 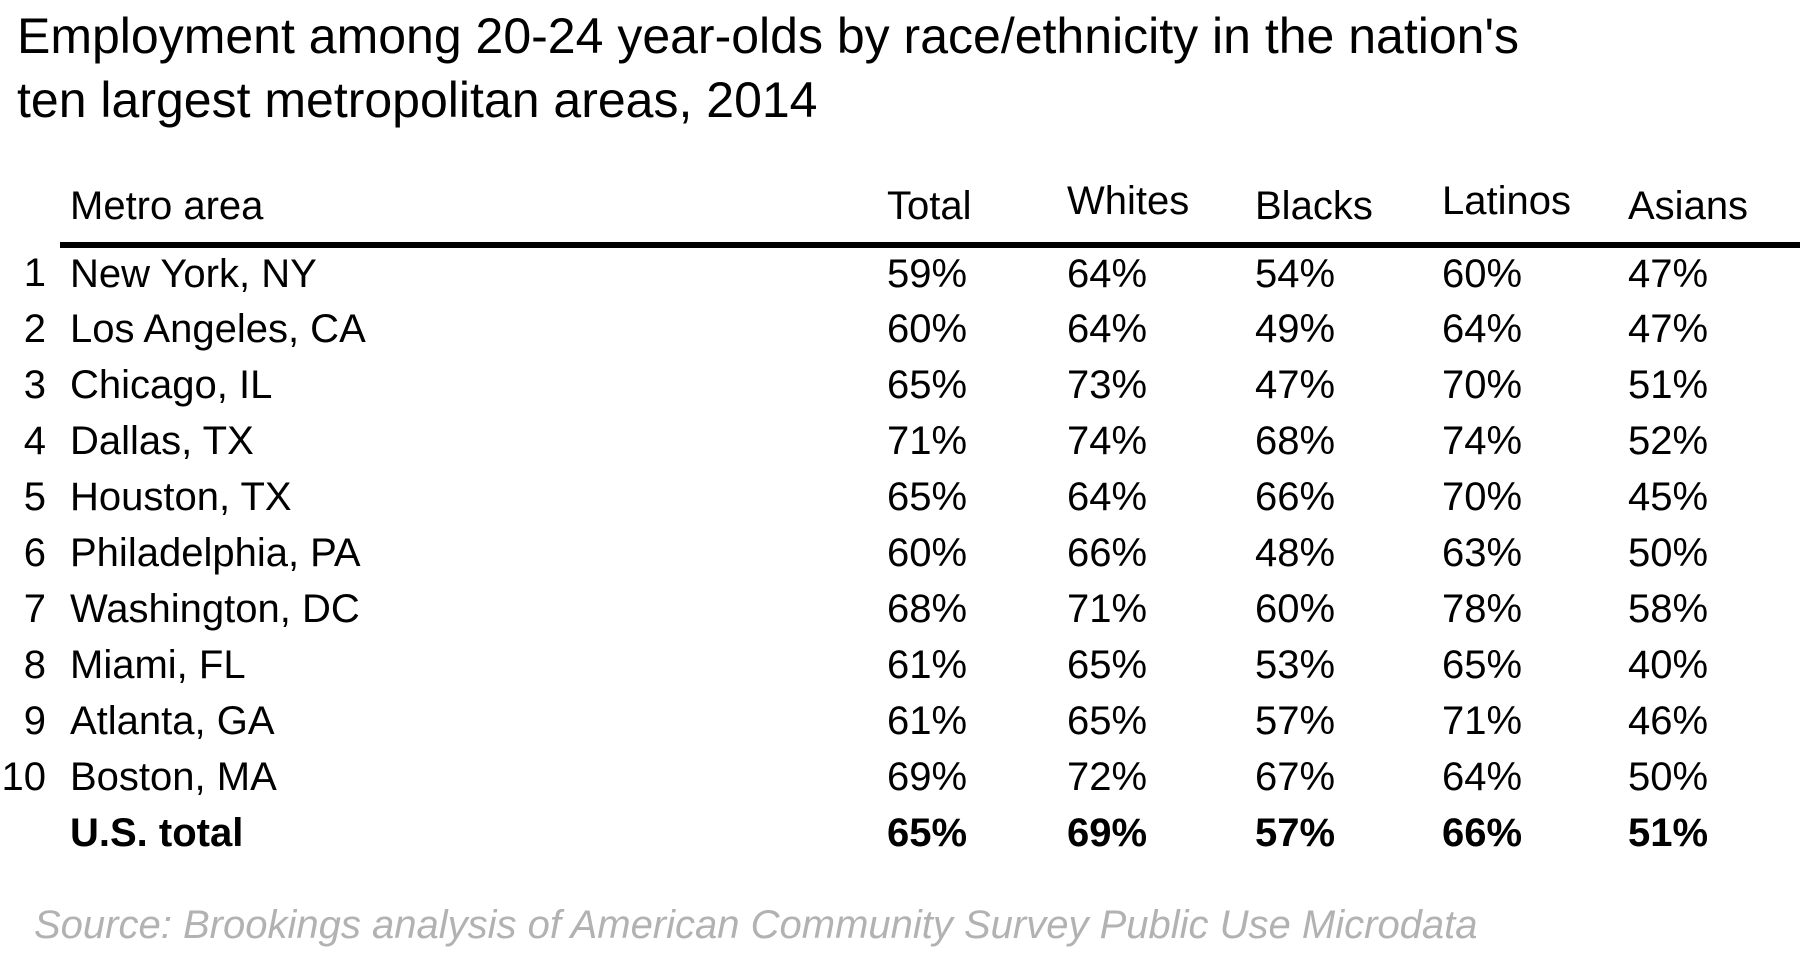 I want to click on table-row: 8 Miami, FL 61% 65% 53% 65% 40%, so click(x=900, y=665).